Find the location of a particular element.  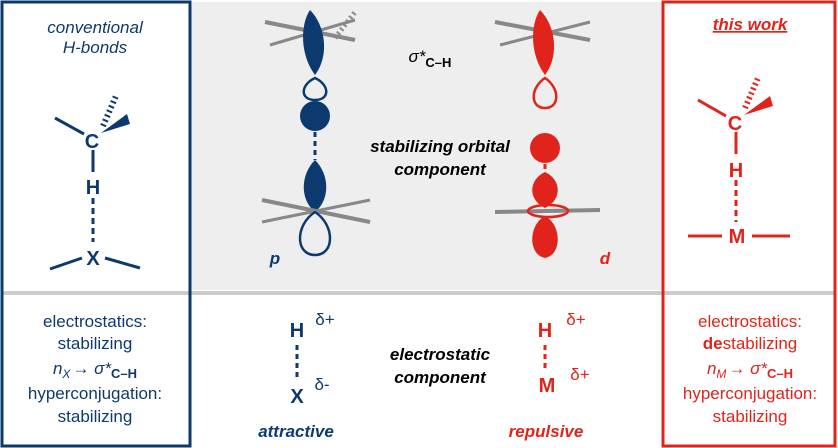

sigma-label: σ*C–H is located at coordinates (430, 58).